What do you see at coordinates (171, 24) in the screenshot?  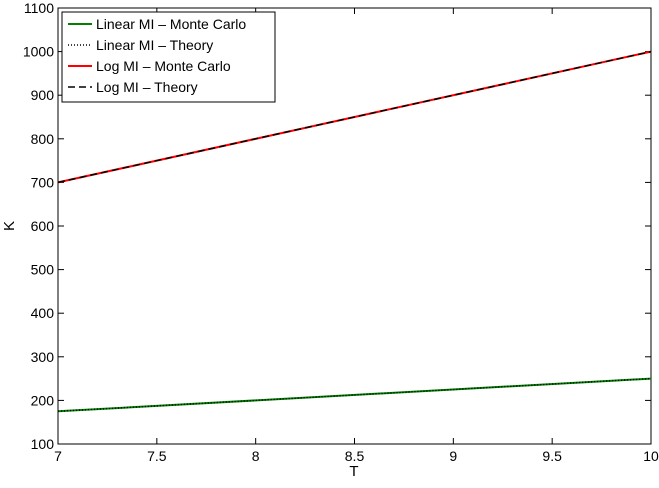 I see `legend-label-0: Linear MI – Monte Carlo` at bounding box center [171, 24].